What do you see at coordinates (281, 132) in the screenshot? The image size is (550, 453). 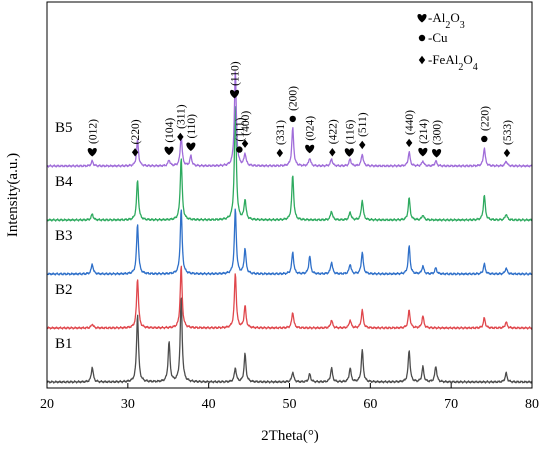 I see `peak-label: (331)` at bounding box center [281, 132].